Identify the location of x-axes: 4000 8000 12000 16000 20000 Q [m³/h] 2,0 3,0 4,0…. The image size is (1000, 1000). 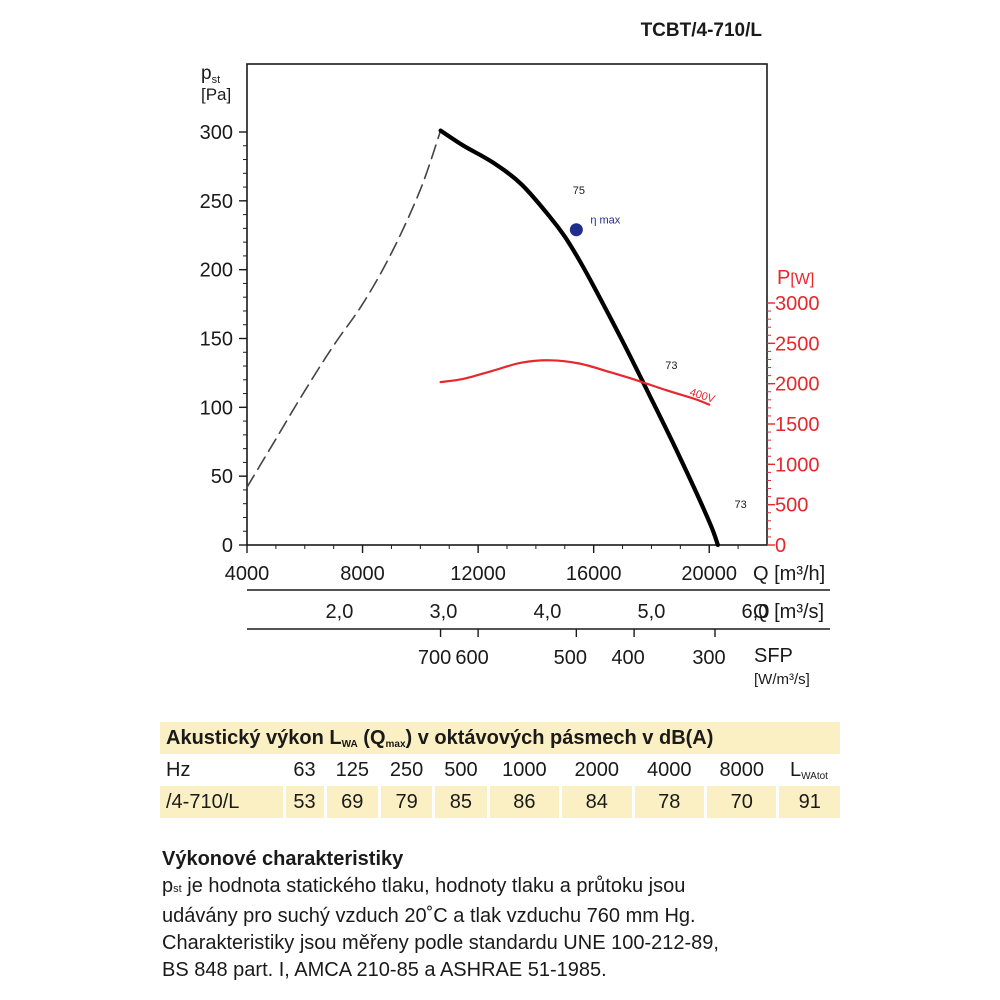
(527, 616).